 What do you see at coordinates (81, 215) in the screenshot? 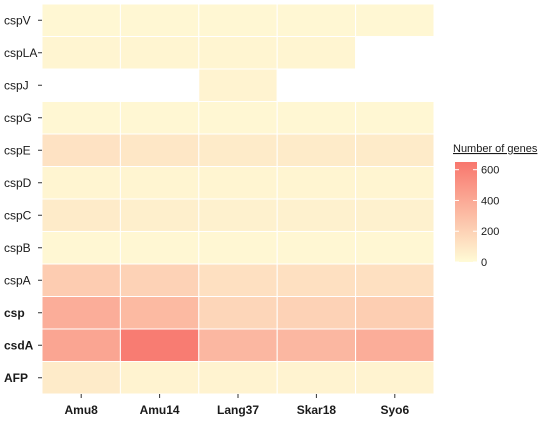
I see `heatmap-cell-cspC-Amu8` at bounding box center [81, 215].